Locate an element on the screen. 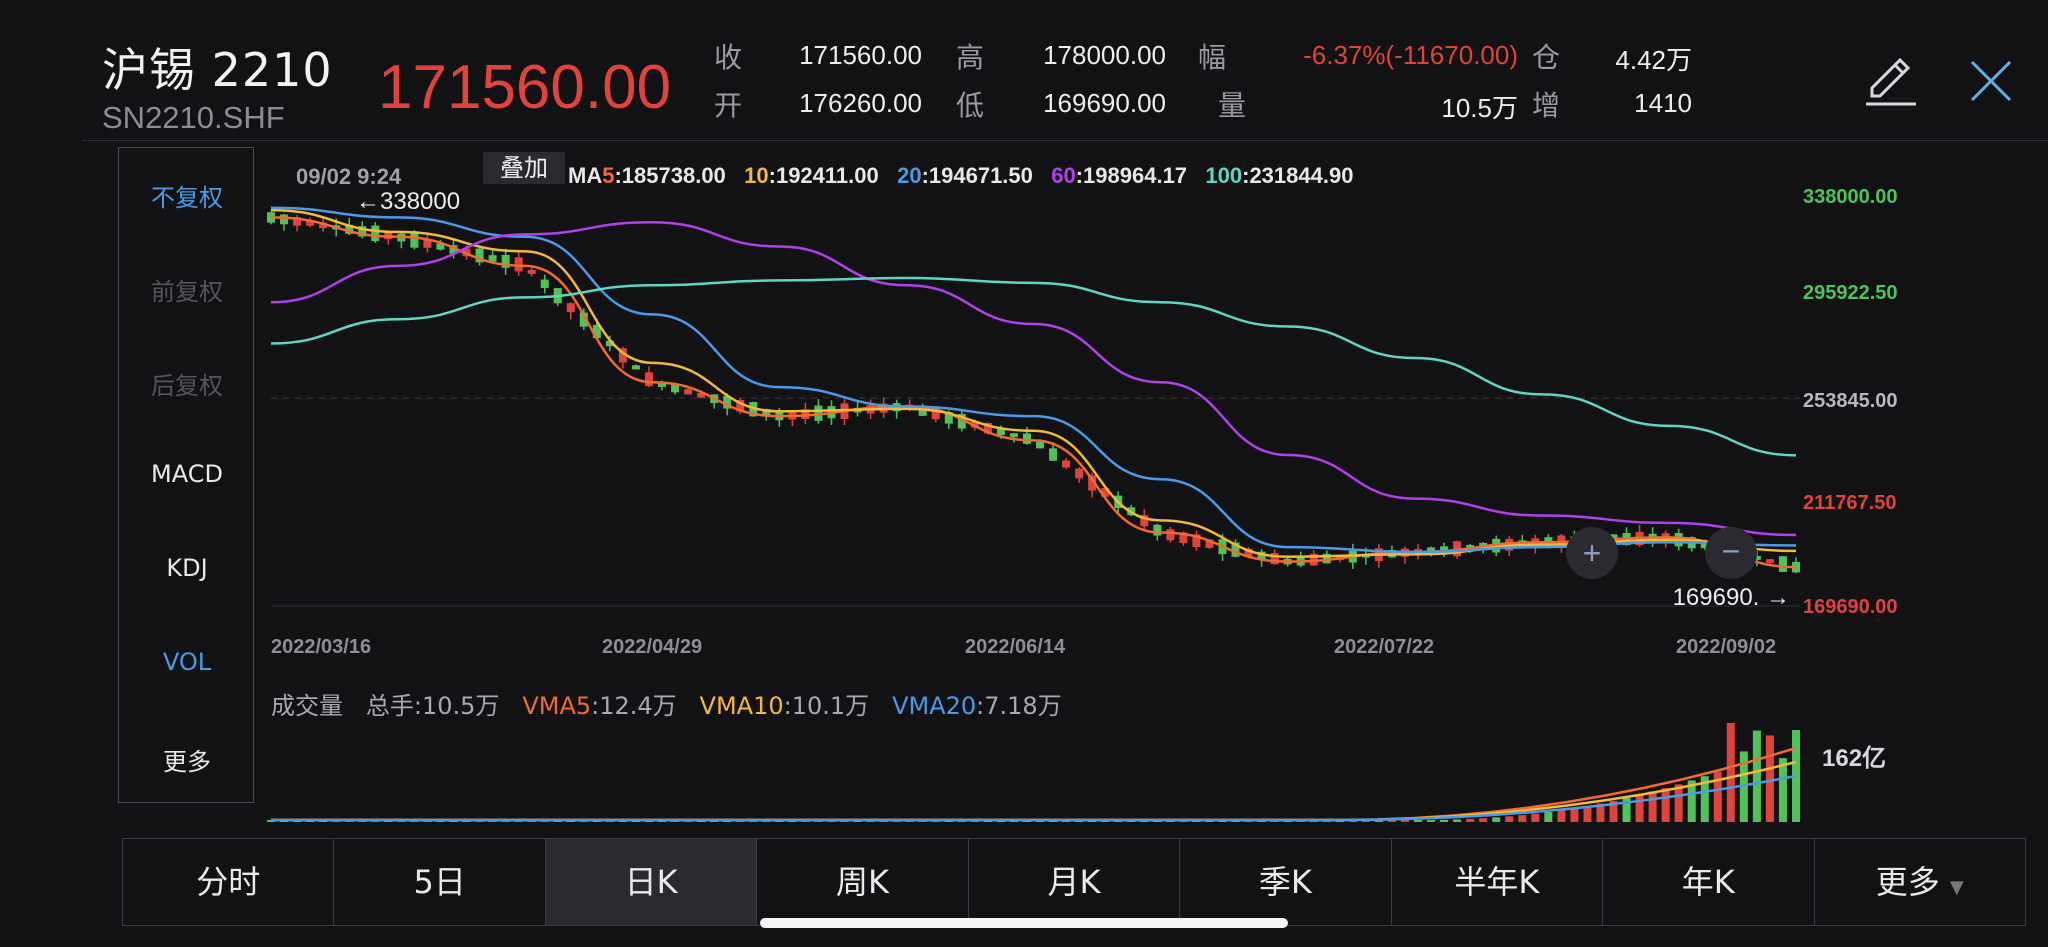 This screenshot has height=947, width=2048. sidebar-item-backward-adjust: 后复权 is located at coordinates (187, 386).